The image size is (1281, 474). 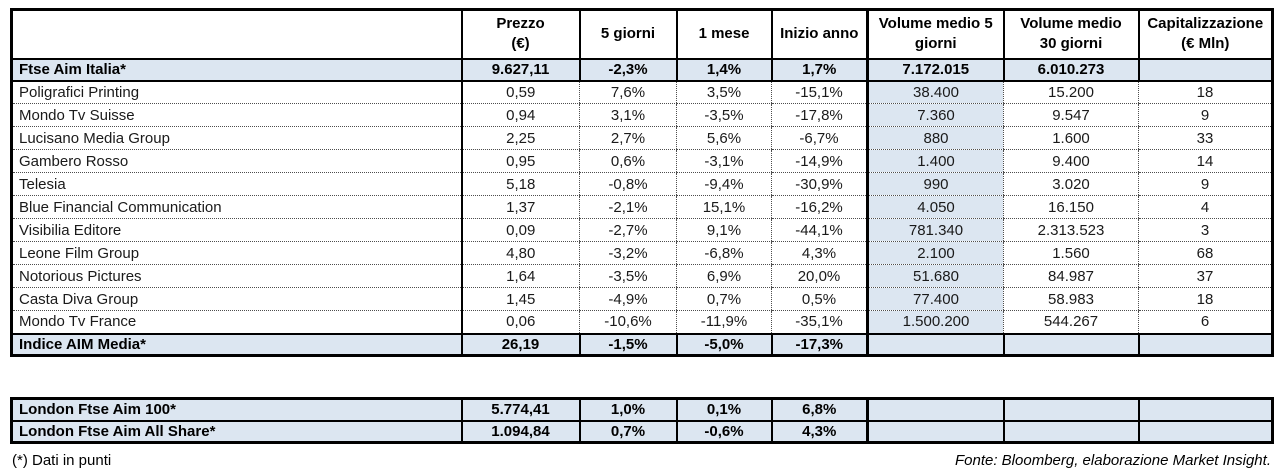 What do you see at coordinates (1071, 161) in the screenshot?
I see `cell-vol30: 9.400` at bounding box center [1071, 161].